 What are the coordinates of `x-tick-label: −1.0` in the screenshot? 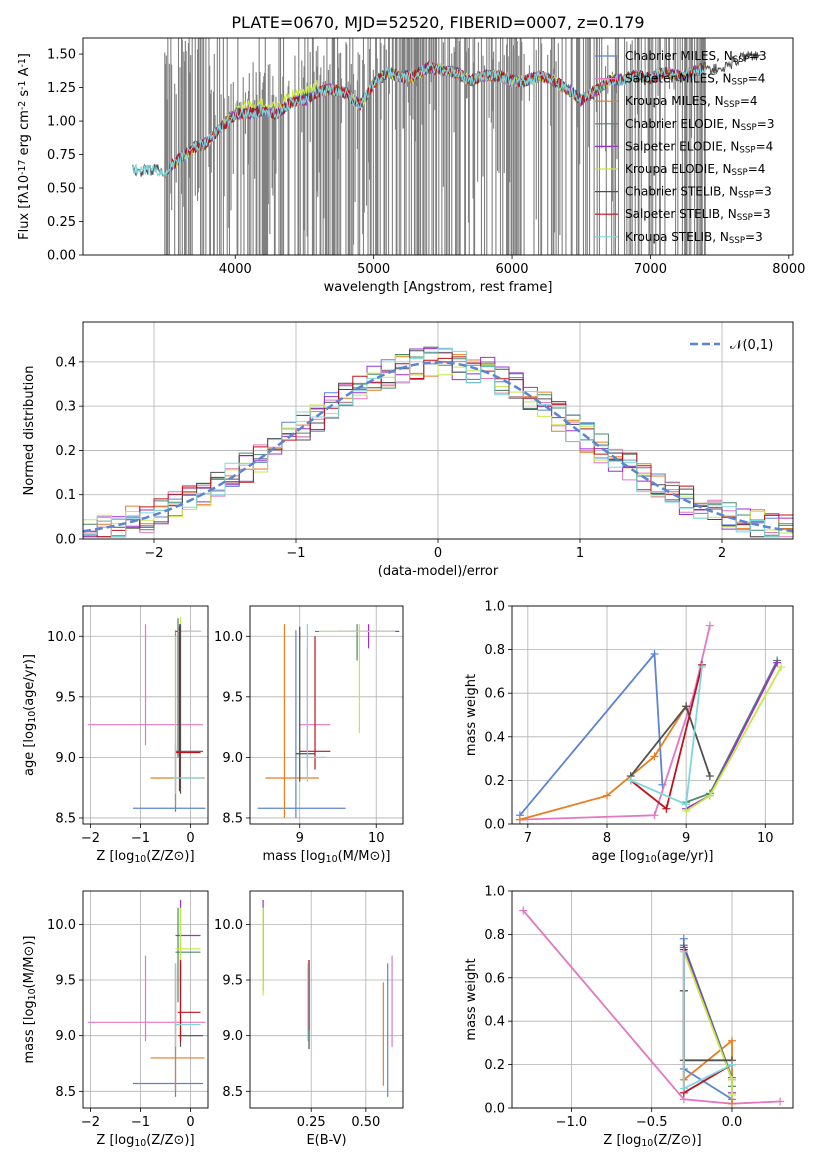 It's located at (572, 1122).